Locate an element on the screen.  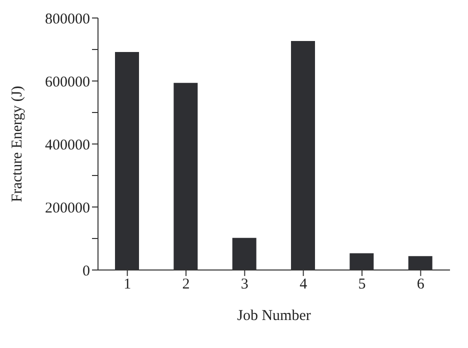
x-tick-label: 5 is located at coordinates (362, 284).